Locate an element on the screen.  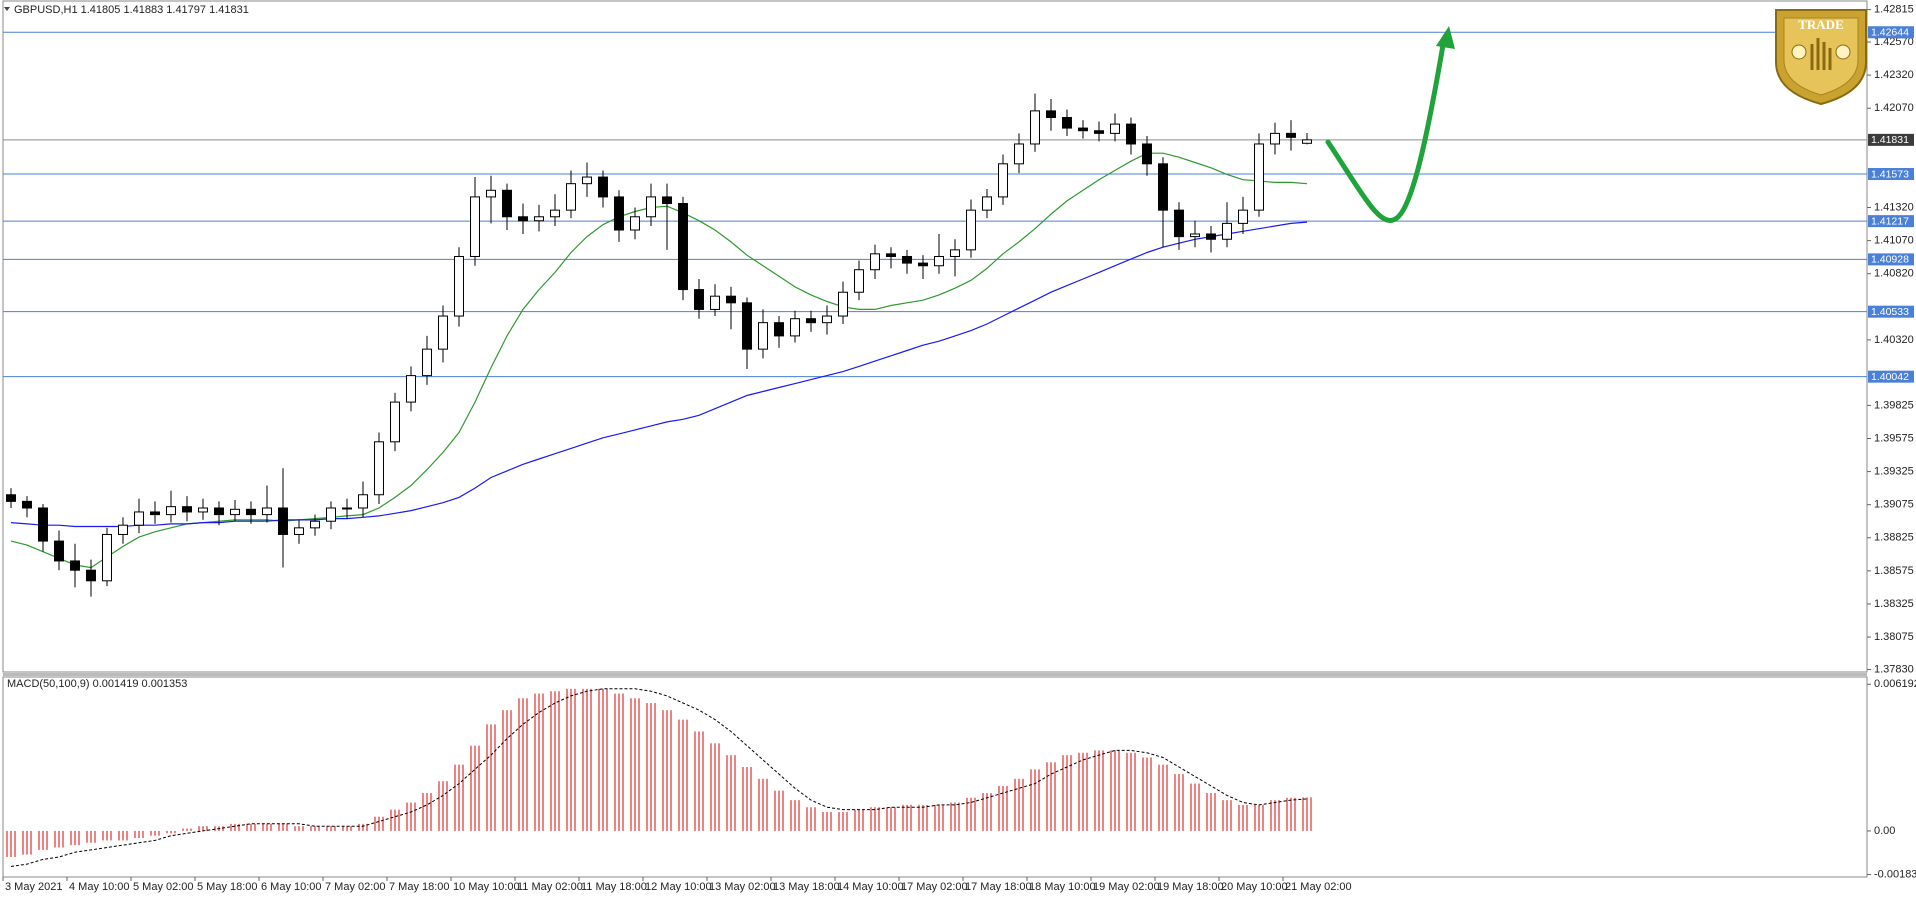
x-tick-label: 19 May 02:00 is located at coordinates (1126, 887).